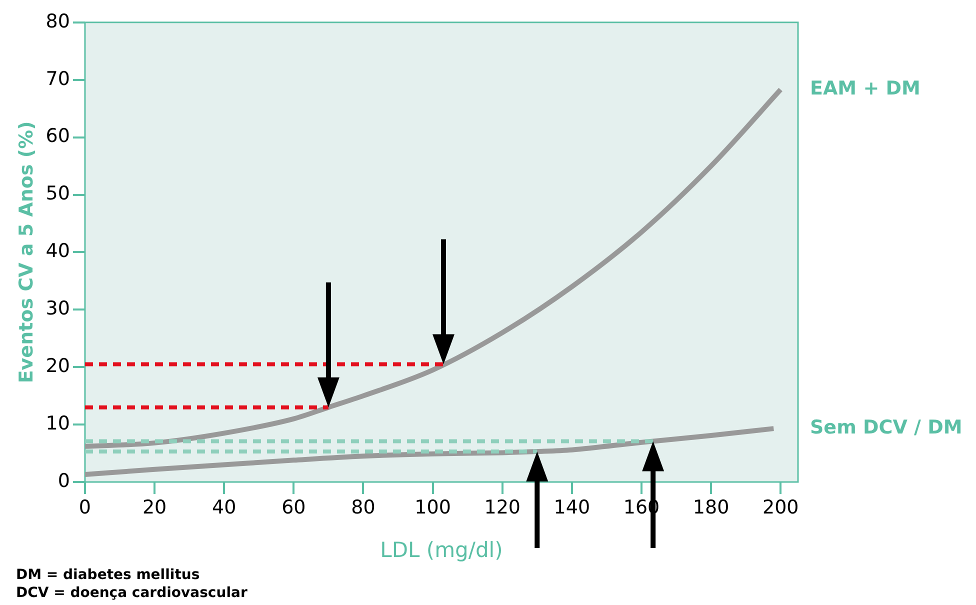 The image size is (976, 605). What do you see at coordinates (58, 423) in the screenshot?
I see `y-tick-label: 10` at bounding box center [58, 423].